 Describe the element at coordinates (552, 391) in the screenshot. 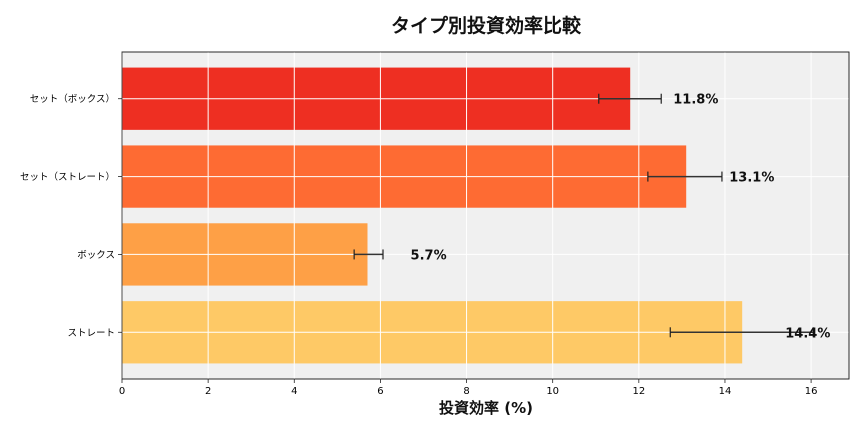

I see `x-tick-label: 10` at that location.